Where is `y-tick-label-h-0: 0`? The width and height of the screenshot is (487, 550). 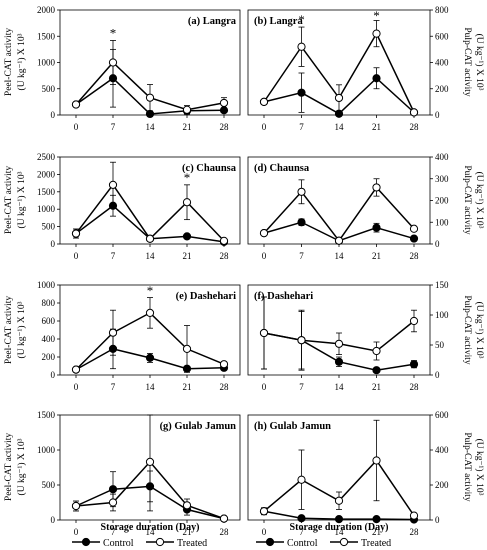
y-tick-label-h-0: 0 is located at coordinates (437, 520).